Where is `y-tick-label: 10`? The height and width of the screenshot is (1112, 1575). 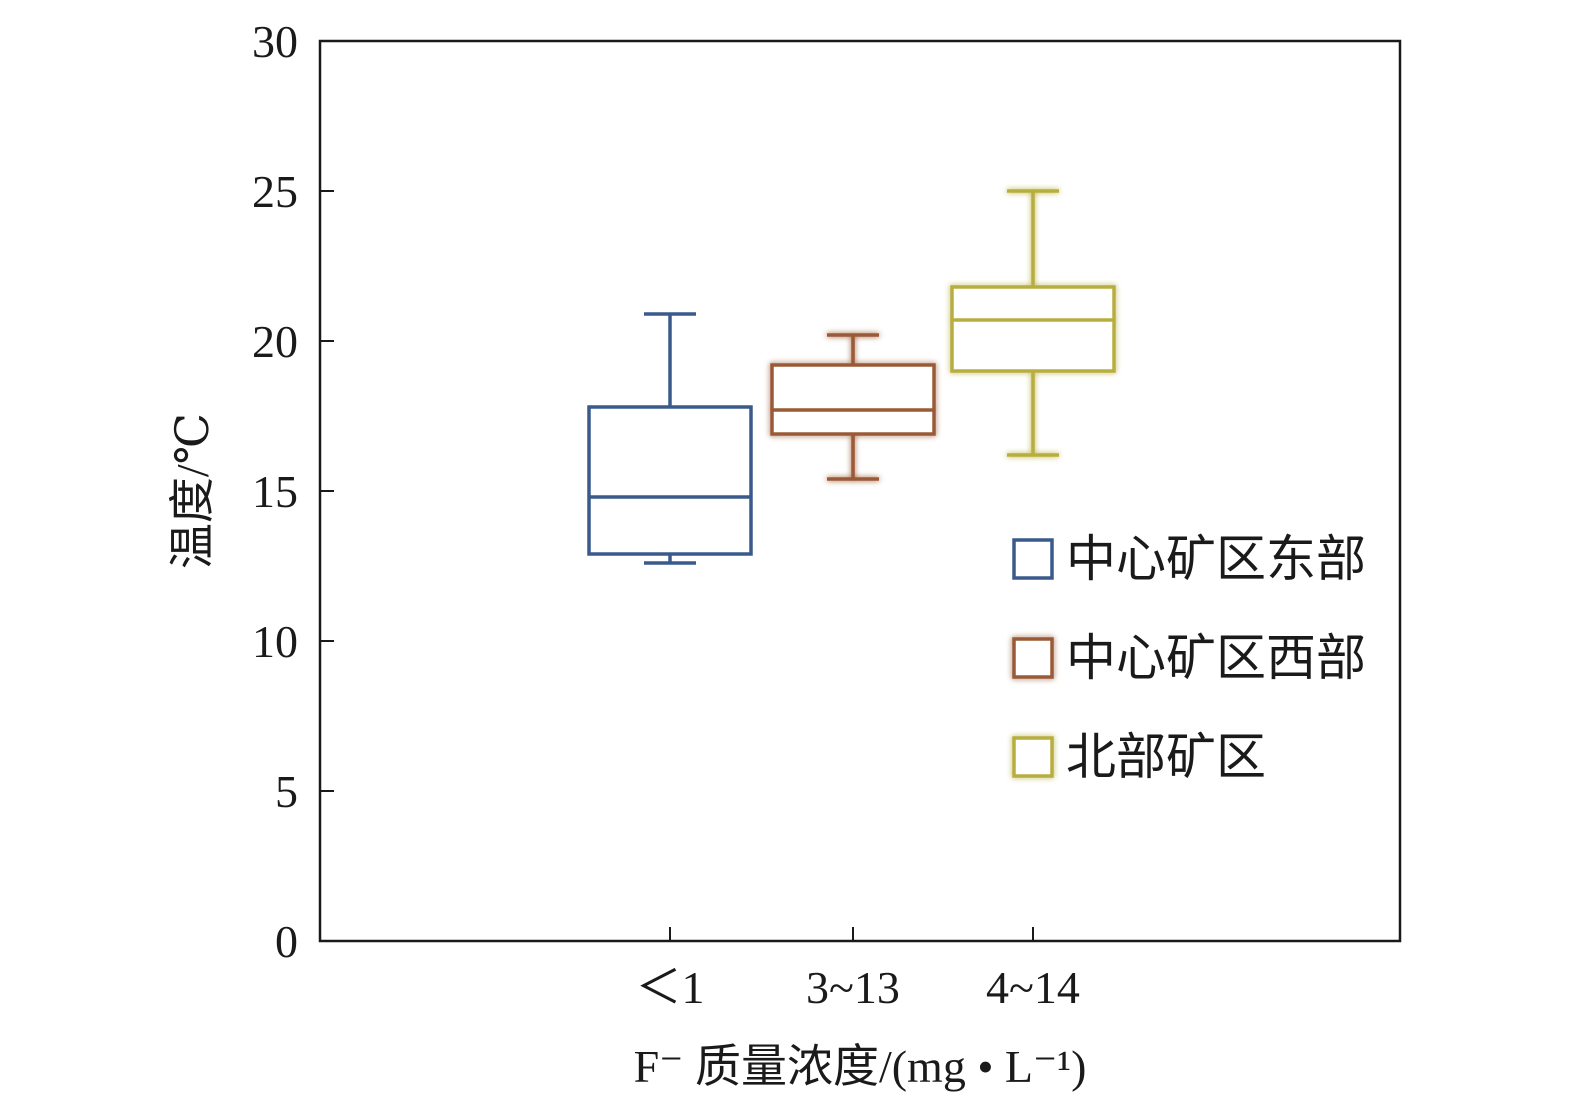
y-tick-label: 10 is located at coordinates (275, 641).